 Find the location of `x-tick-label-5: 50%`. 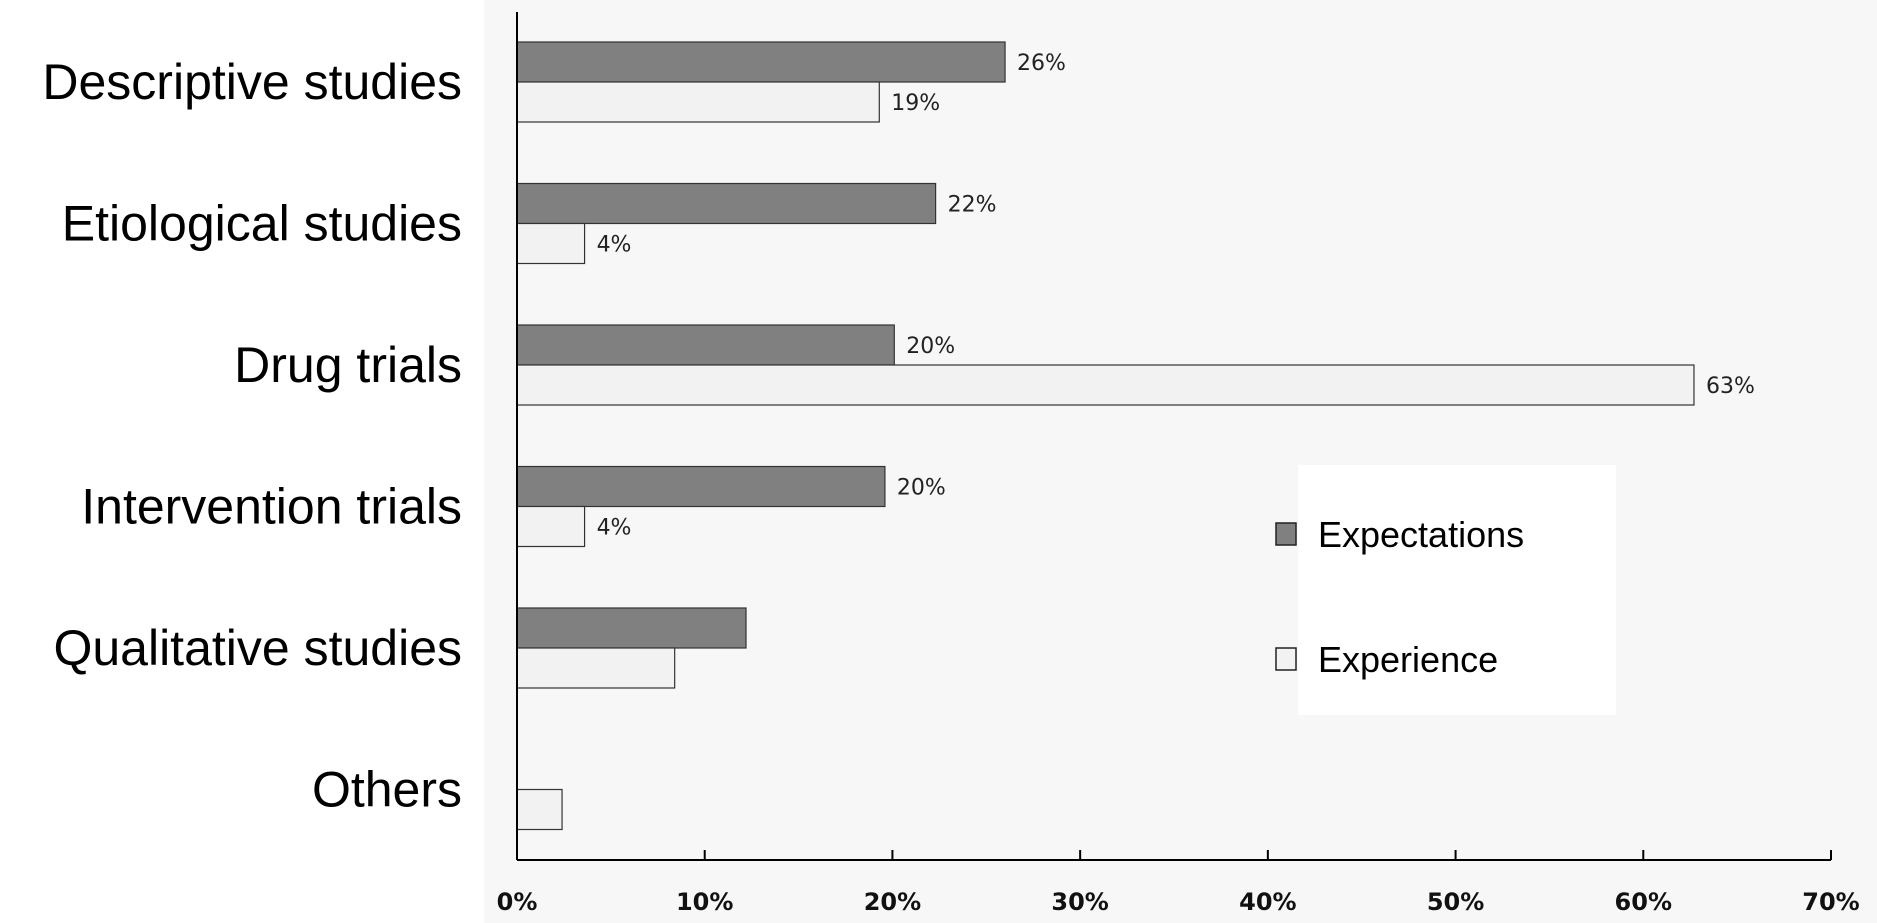

x-tick-label-5: 50% is located at coordinates (1455, 902).